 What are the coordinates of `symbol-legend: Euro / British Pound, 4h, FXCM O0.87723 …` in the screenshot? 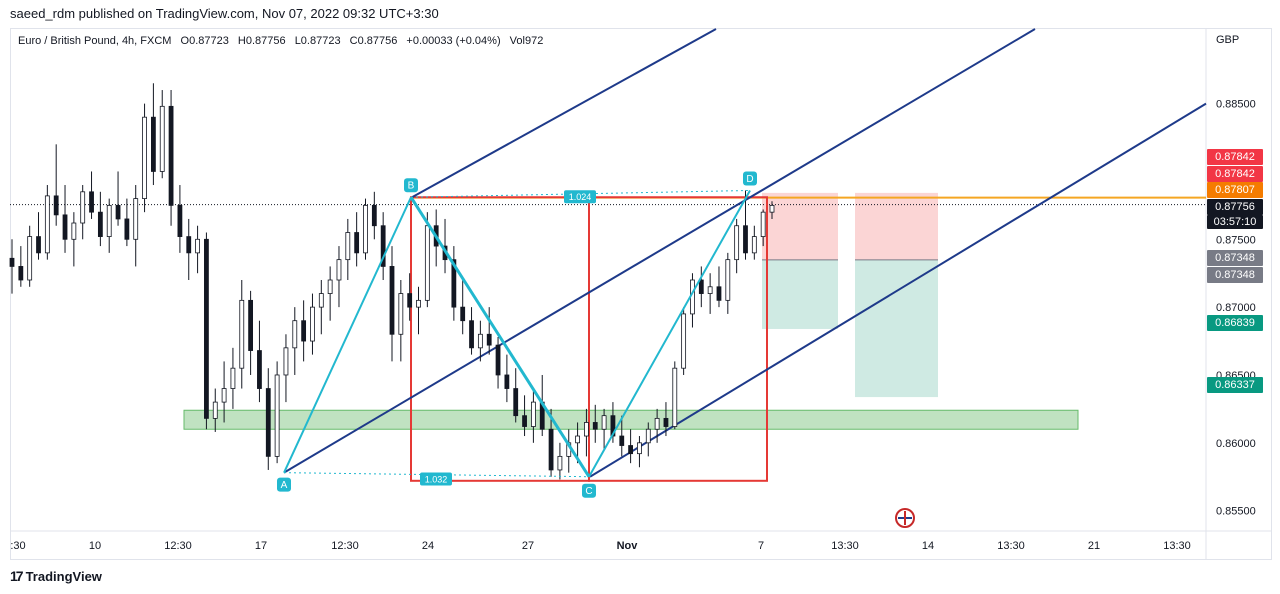 It's located at (283, 41).